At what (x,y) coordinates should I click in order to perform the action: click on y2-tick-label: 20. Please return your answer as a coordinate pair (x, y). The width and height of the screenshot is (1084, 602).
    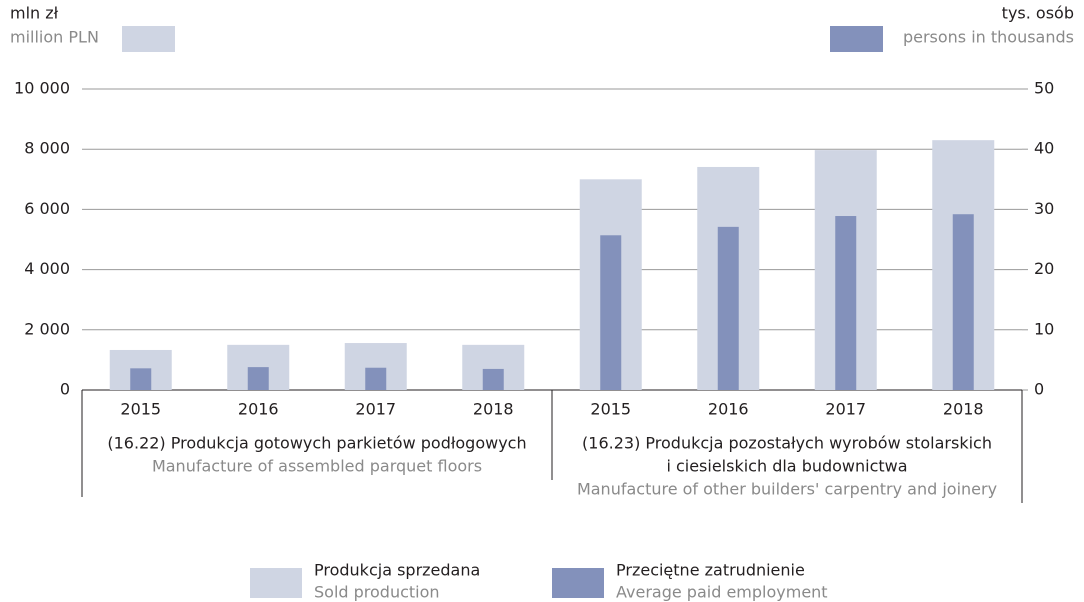
    Looking at the image, I should click on (1044, 268).